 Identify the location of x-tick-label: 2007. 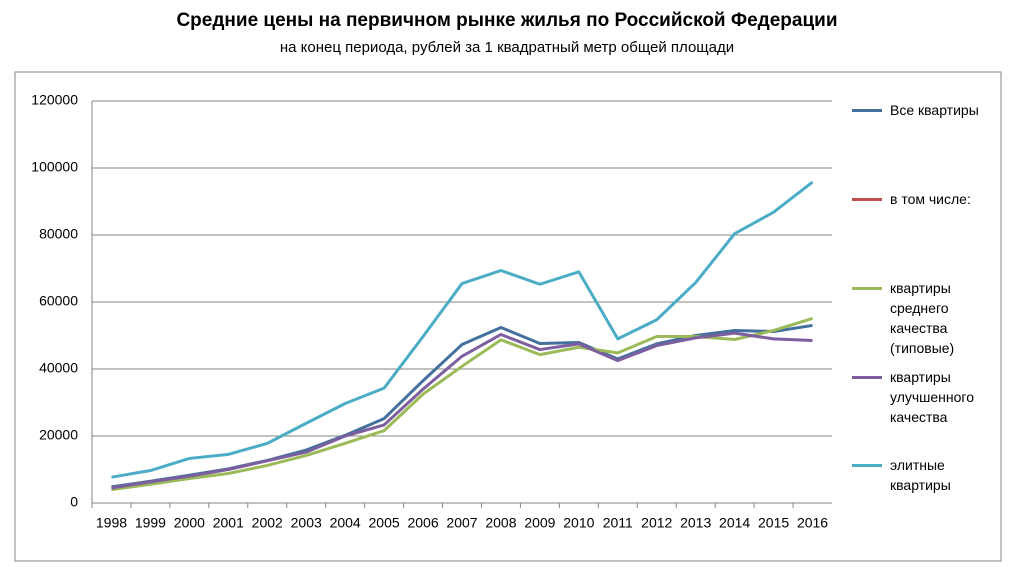
(461, 523).